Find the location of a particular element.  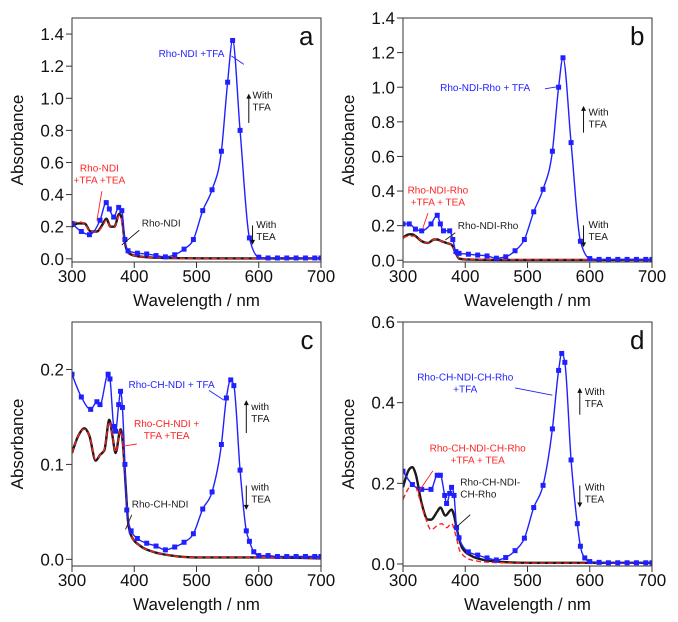

annotation: with TFA is located at coordinates (260, 413).